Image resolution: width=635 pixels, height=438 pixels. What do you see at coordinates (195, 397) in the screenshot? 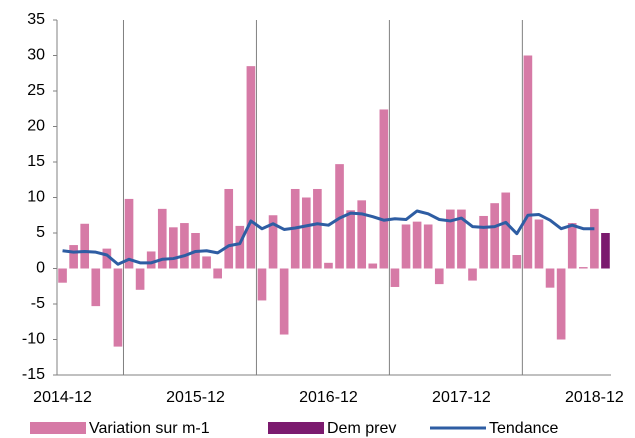
I see `x-tick-label: 2015-12` at bounding box center [195, 397].